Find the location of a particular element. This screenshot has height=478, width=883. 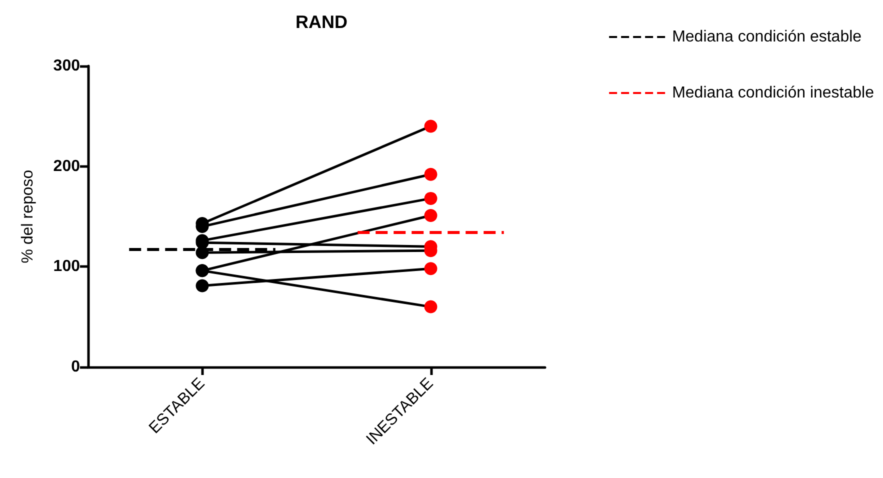

y-axis-title: % del reposo is located at coordinates (28, 217).